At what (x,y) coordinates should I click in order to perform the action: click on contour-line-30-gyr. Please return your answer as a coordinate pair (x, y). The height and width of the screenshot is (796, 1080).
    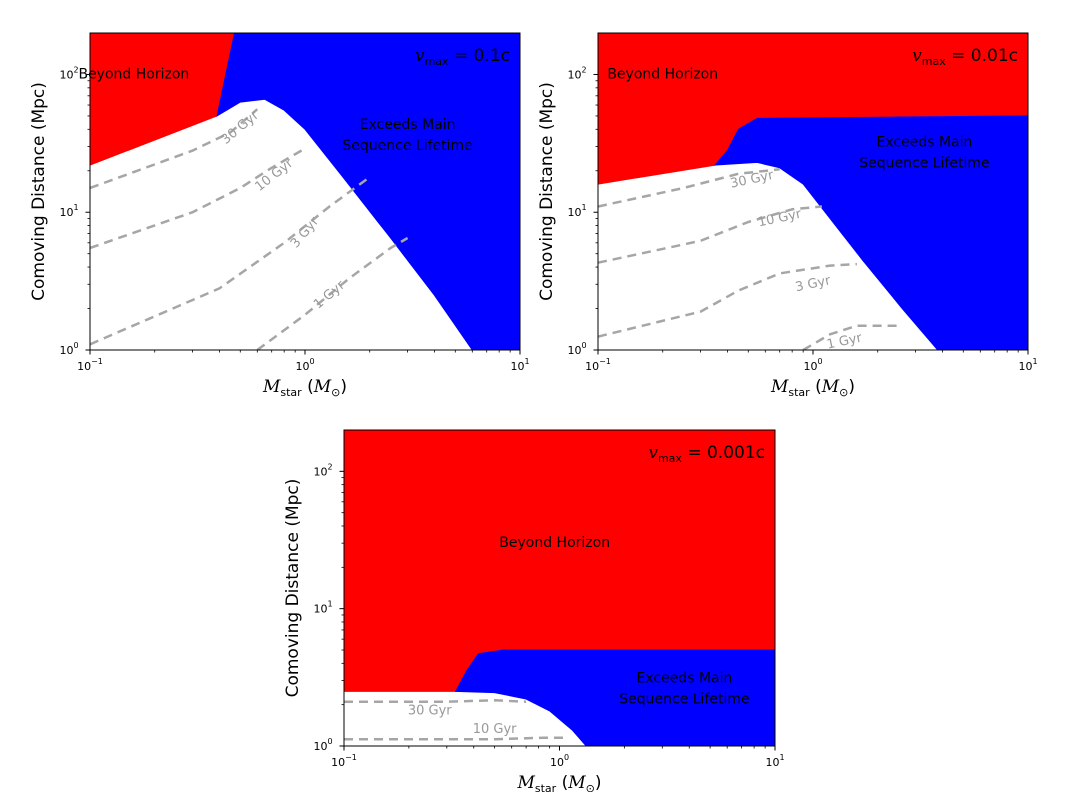
    Looking at the image, I should click on (174, 149).